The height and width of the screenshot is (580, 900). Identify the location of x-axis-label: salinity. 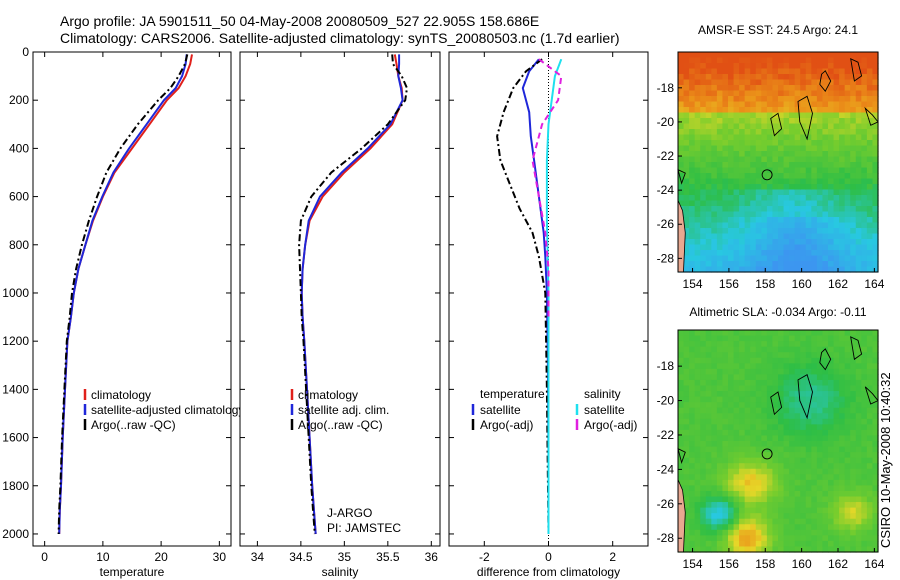
(340, 572).